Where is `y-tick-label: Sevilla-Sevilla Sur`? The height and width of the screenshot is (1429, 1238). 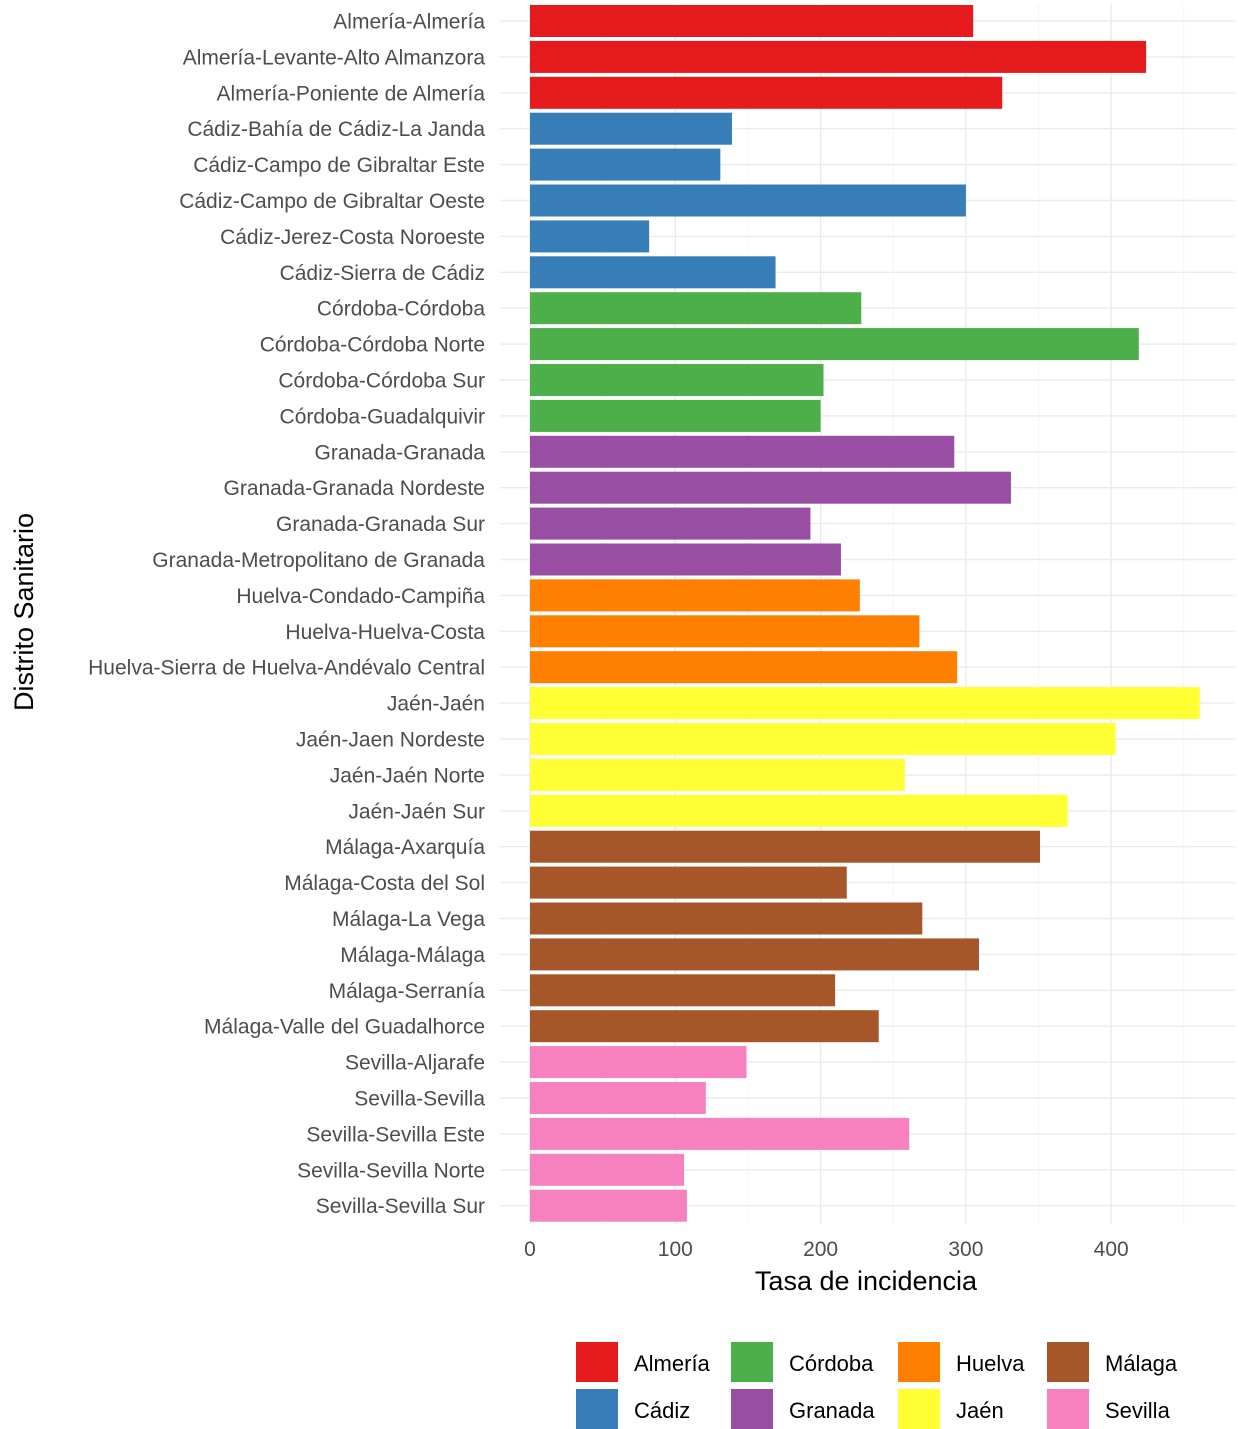
y-tick-label: Sevilla-Sevilla Sur is located at coordinates (400, 1206).